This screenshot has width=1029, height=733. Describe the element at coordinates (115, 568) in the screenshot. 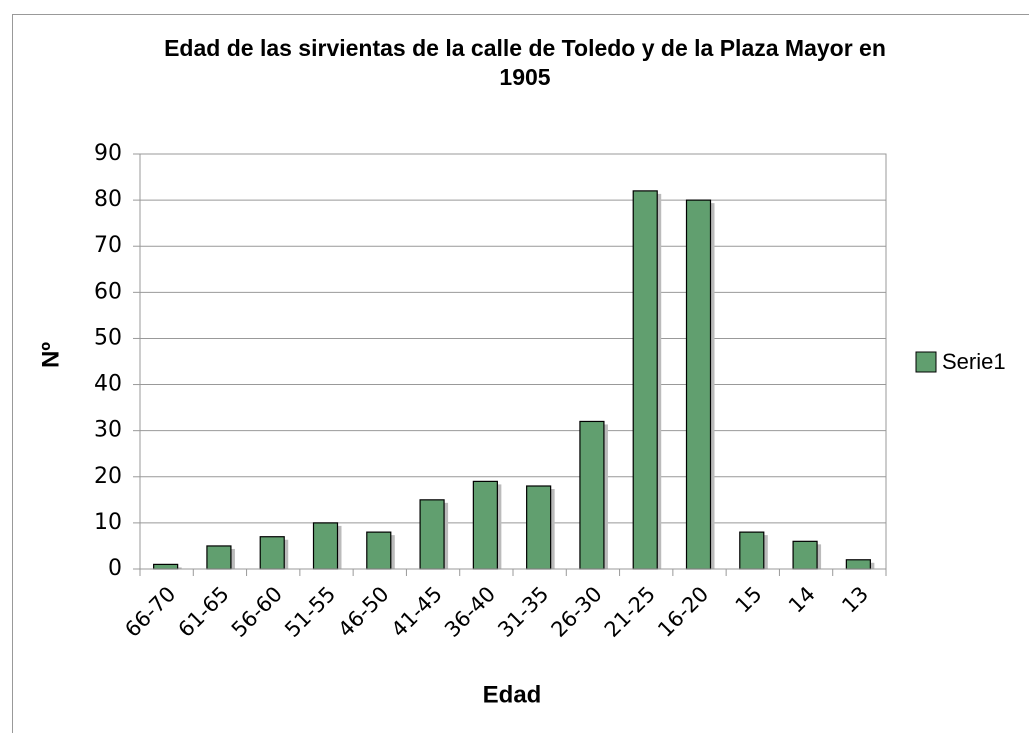

I see `y-tick-label: 0` at that location.